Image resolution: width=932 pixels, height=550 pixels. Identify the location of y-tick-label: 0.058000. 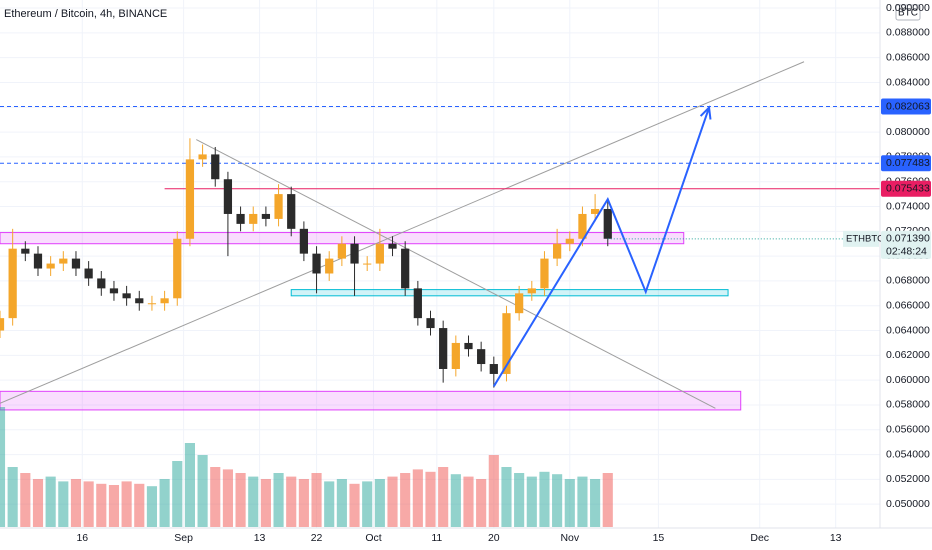
(908, 405).